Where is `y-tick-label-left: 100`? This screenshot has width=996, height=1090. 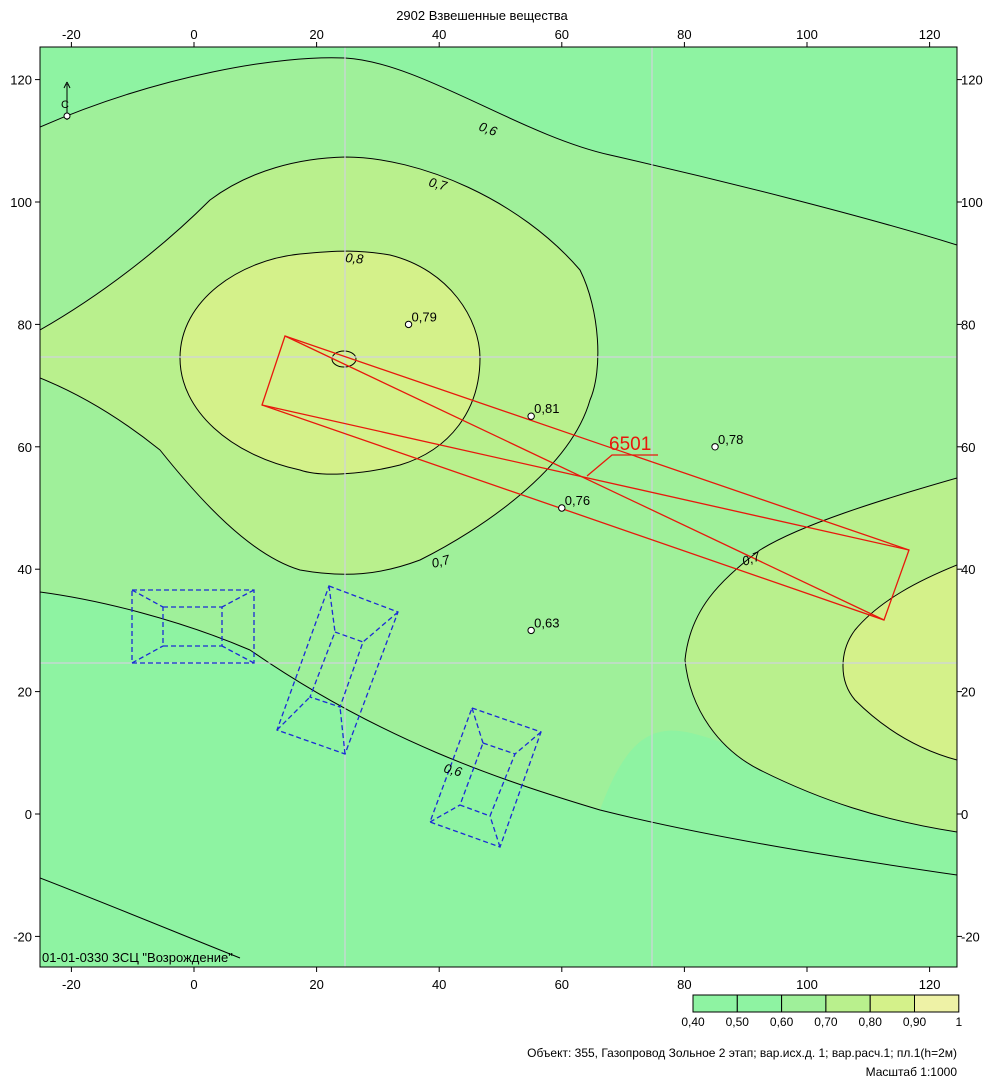
y-tick-label-left: 100 is located at coordinates (21, 202).